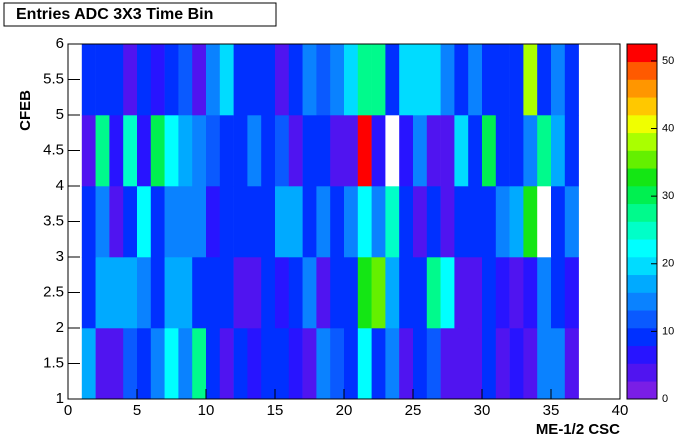 The height and width of the screenshot is (444, 692). What do you see at coordinates (668, 264) in the screenshot?
I see `z-tick-label: 20` at bounding box center [668, 264].